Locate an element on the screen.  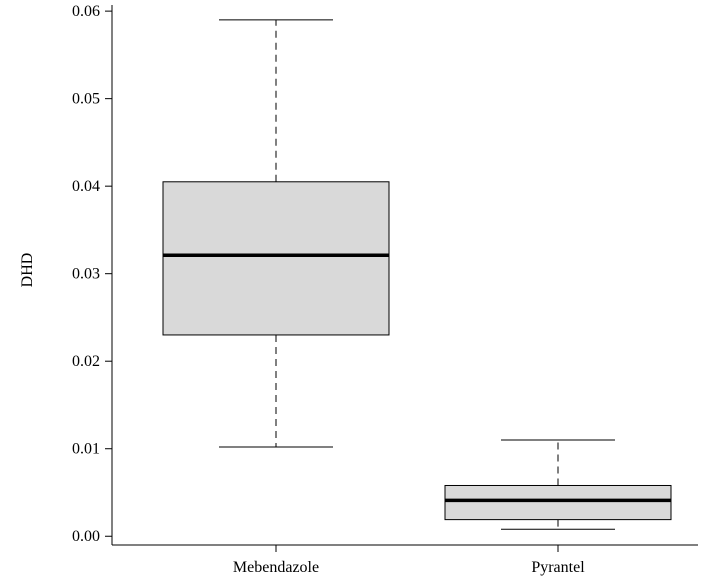
y-tick-label: 0.06 is located at coordinates (86, 11).